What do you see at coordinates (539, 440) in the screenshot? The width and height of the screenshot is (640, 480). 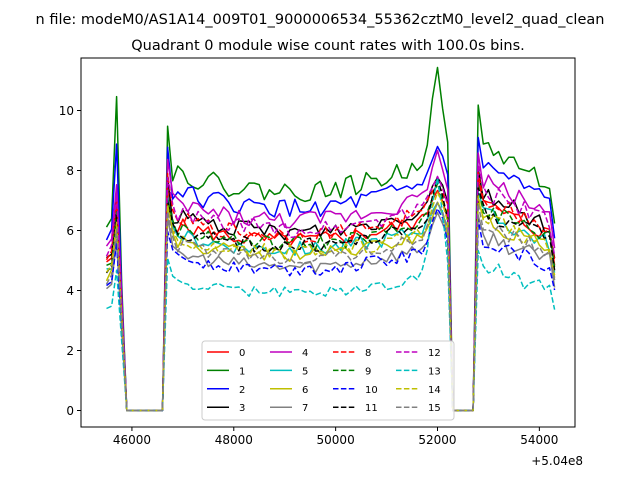 I see `x-tick-label: 54000` at bounding box center [539, 440].